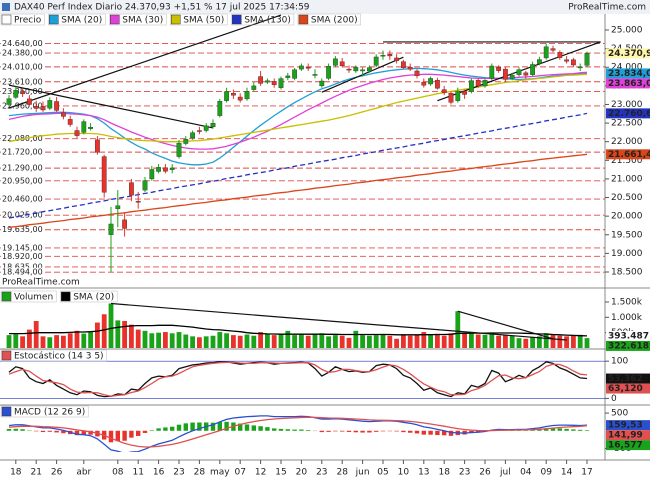 The image size is (650, 483). What do you see at coordinates (267, 21) in the screenshot?
I see `legend-label: SMA (130)` at bounding box center [267, 21].